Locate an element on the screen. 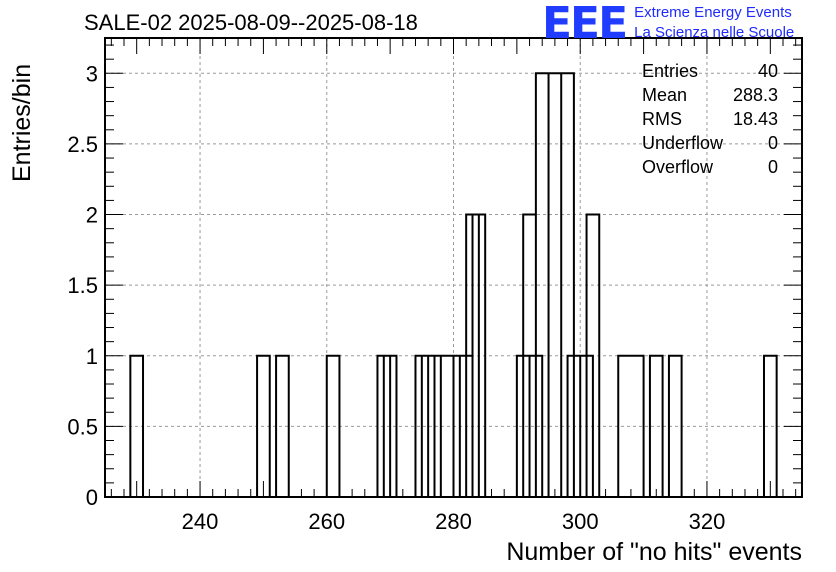 This screenshot has width=836, height=572. logo-line-2: La Scienza nelle Scuole is located at coordinates (714, 32).